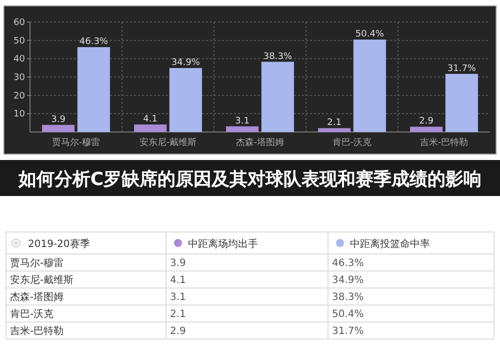 The image size is (500, 362). What do you see at coordinates (426, 121) in the screenshot?
I see `data-label: 2.9` at bounding box center [426, 121].